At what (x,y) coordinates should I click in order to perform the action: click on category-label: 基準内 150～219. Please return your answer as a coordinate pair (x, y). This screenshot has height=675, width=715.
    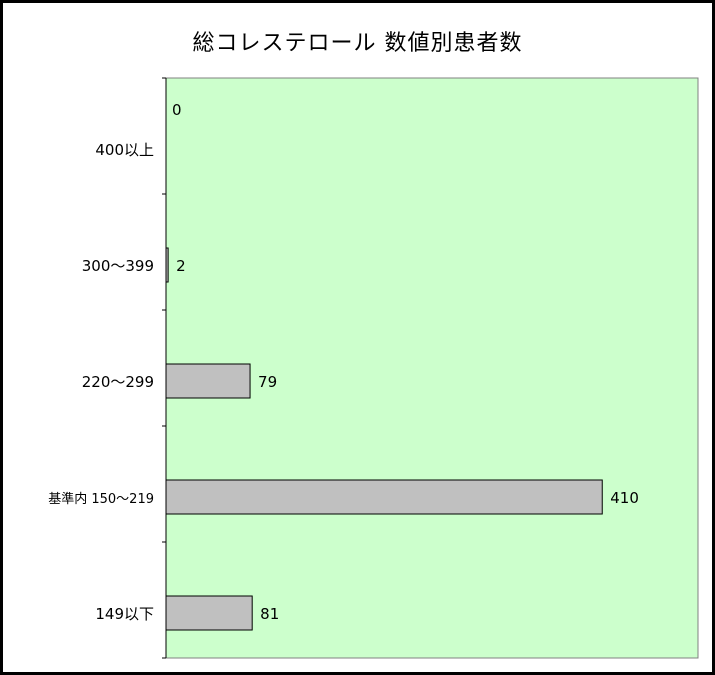
    Looking at the image, I should click on (101, 499).